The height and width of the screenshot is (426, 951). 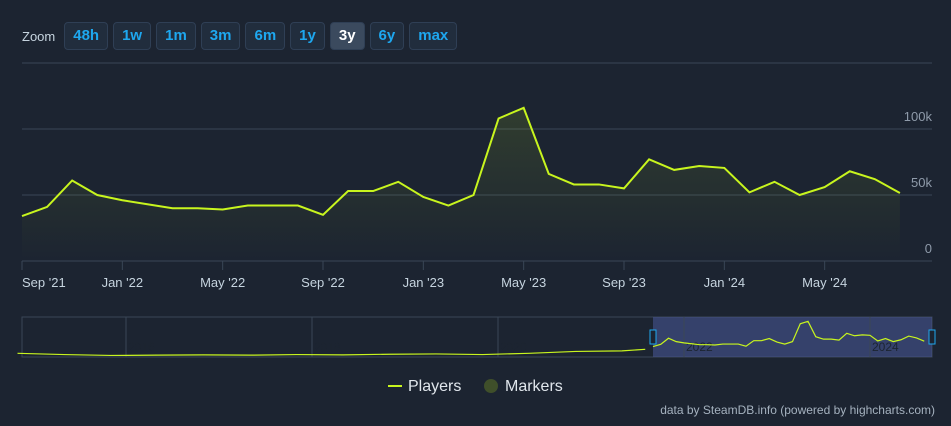 What do you see at coordinates (220, 36) in the screenshot?
I see `zoom-button: 3m` at bounding box center [220, 36].